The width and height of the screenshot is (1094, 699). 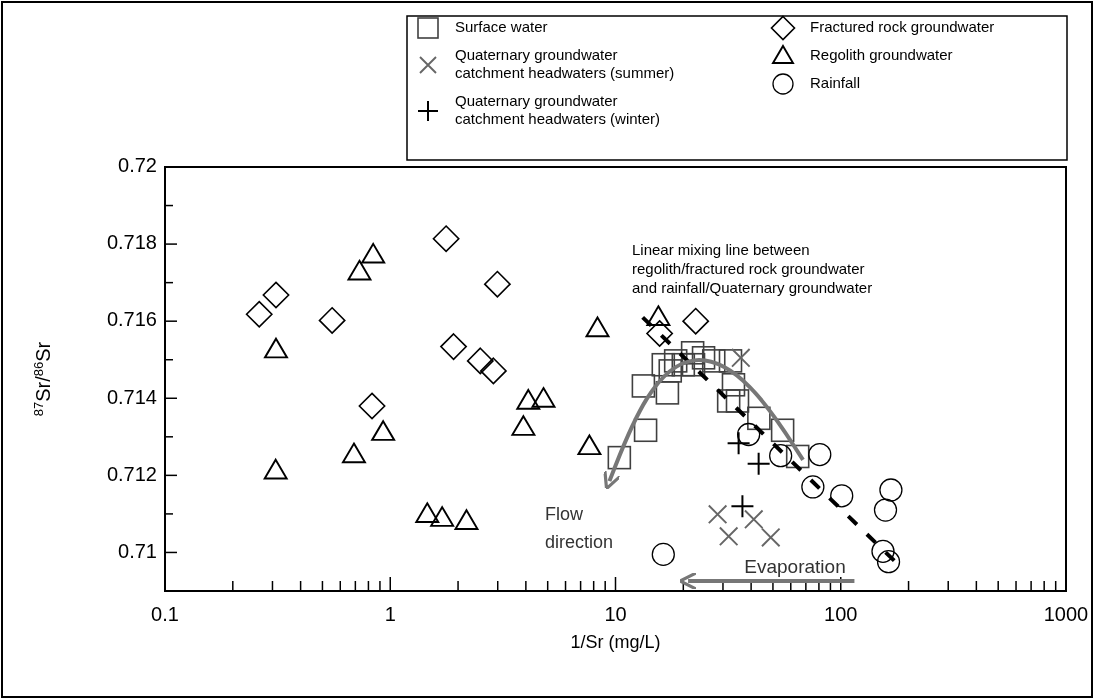 I want to click on y-tick-label: 0.71, so click(x=137, y=550).